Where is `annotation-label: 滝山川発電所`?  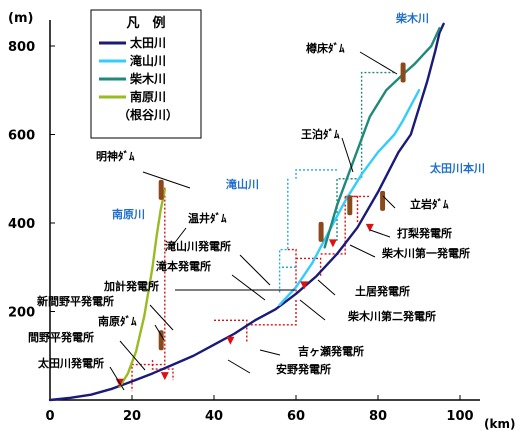 annotation-label: 滝山川発電所 is located at coordinates (198, 246).